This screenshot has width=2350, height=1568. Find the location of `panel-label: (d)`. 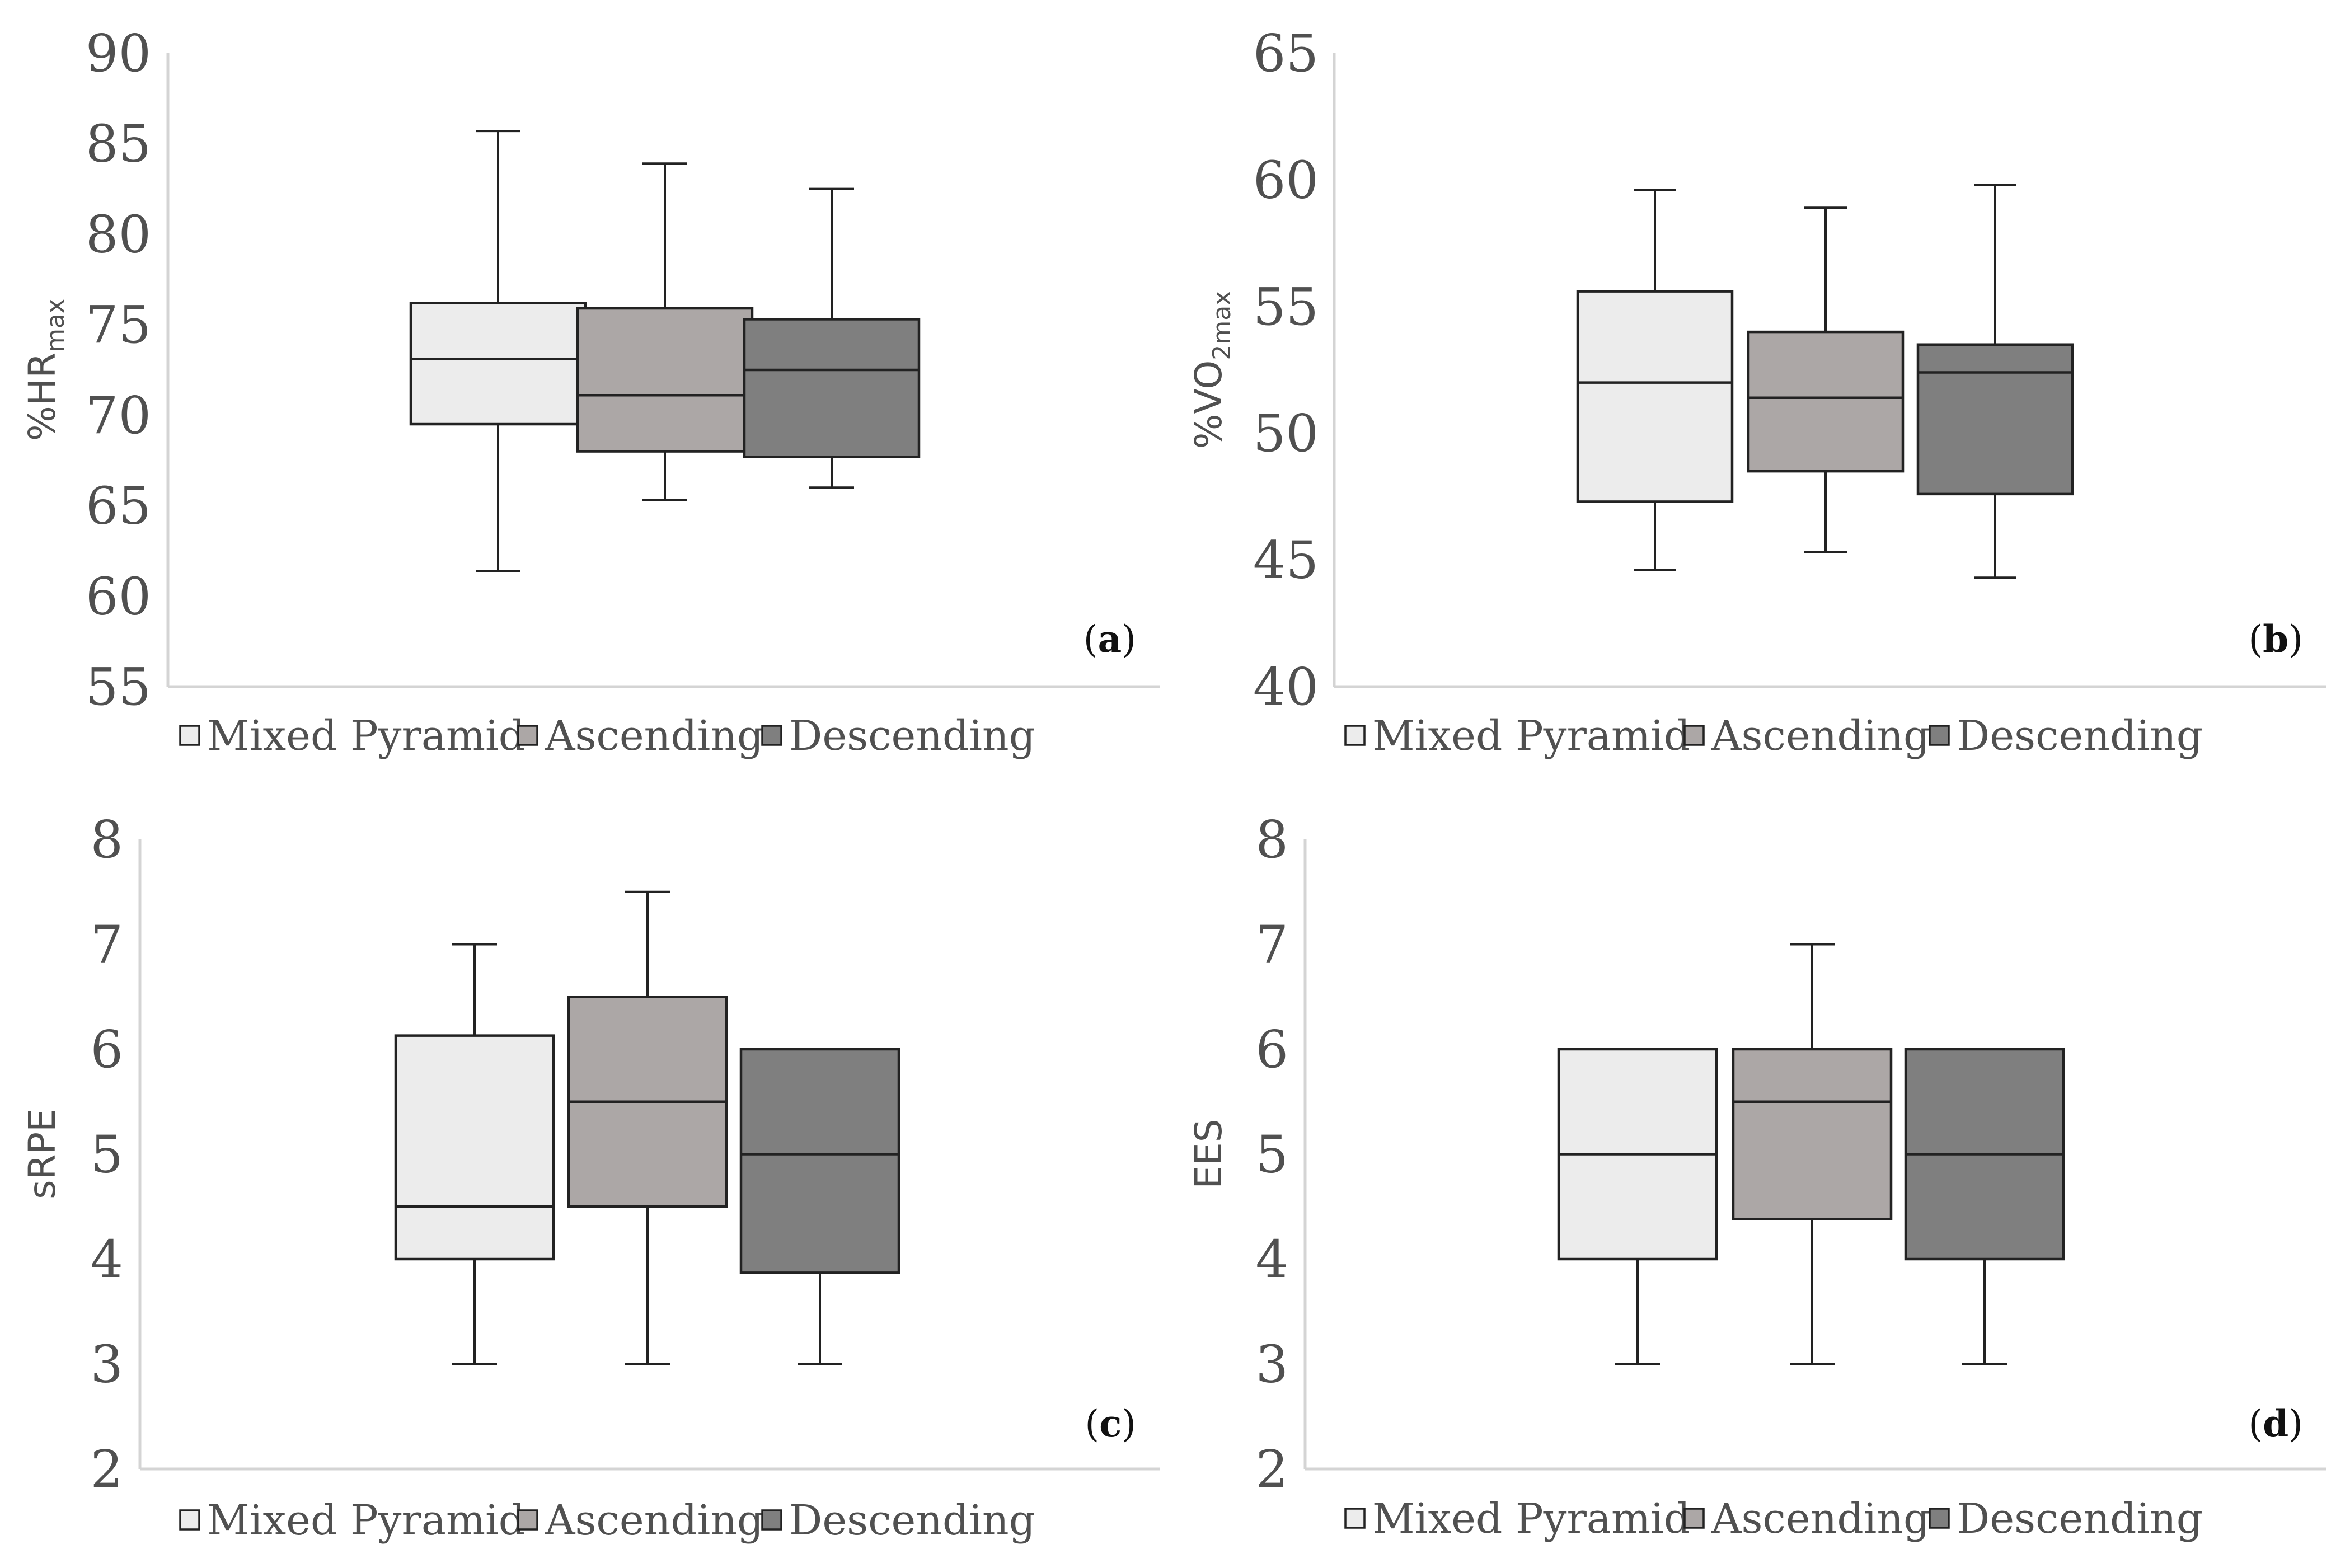

panel-label: (d) is located at coordinates (2275, 1424).